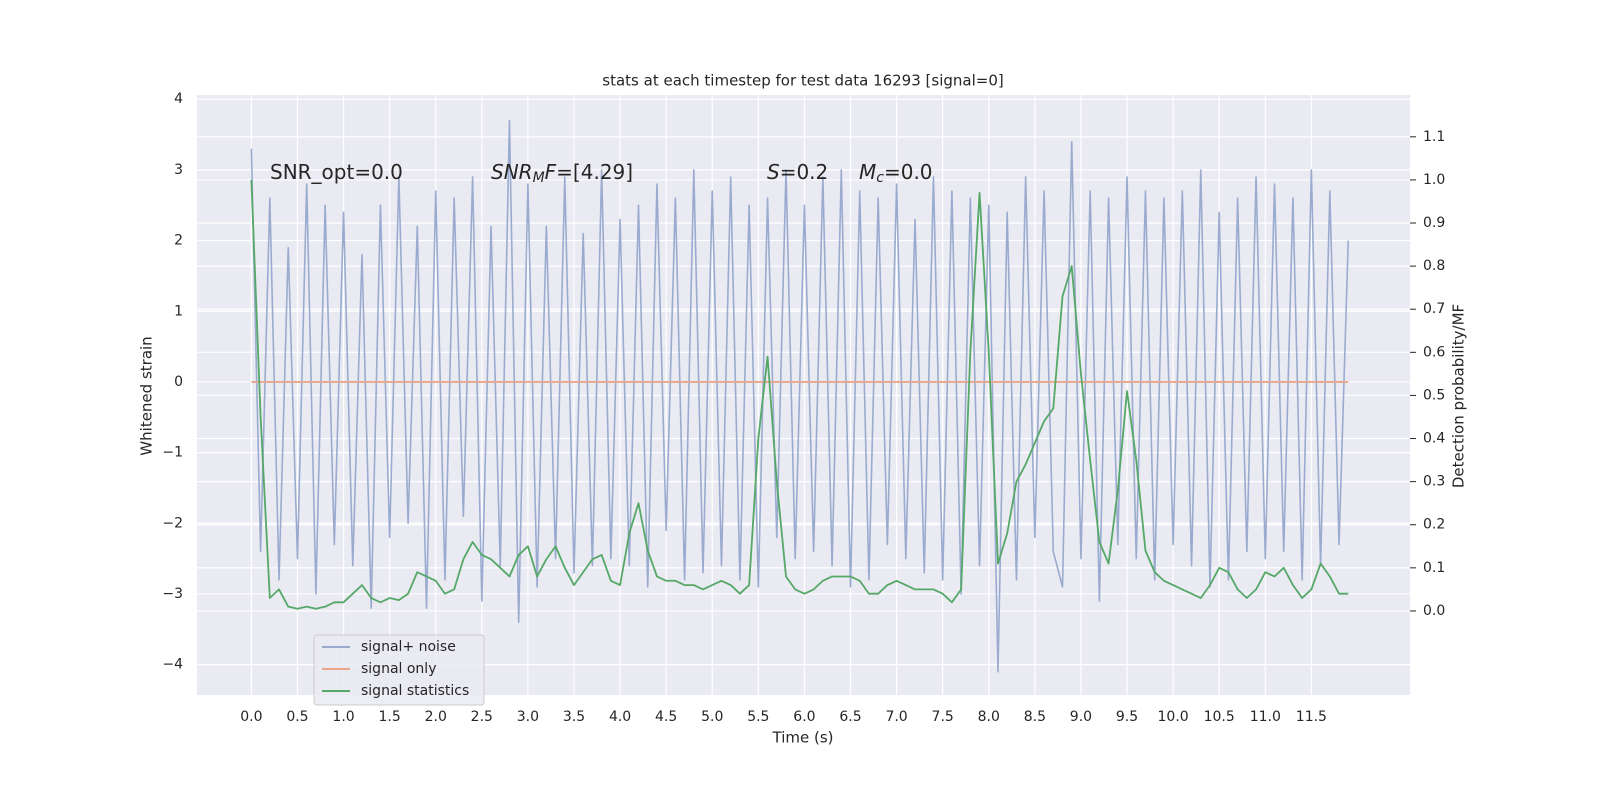 The width and height of the screenshot is (1600, 800). I want to click on annotation-part: S, so click(773, 172).